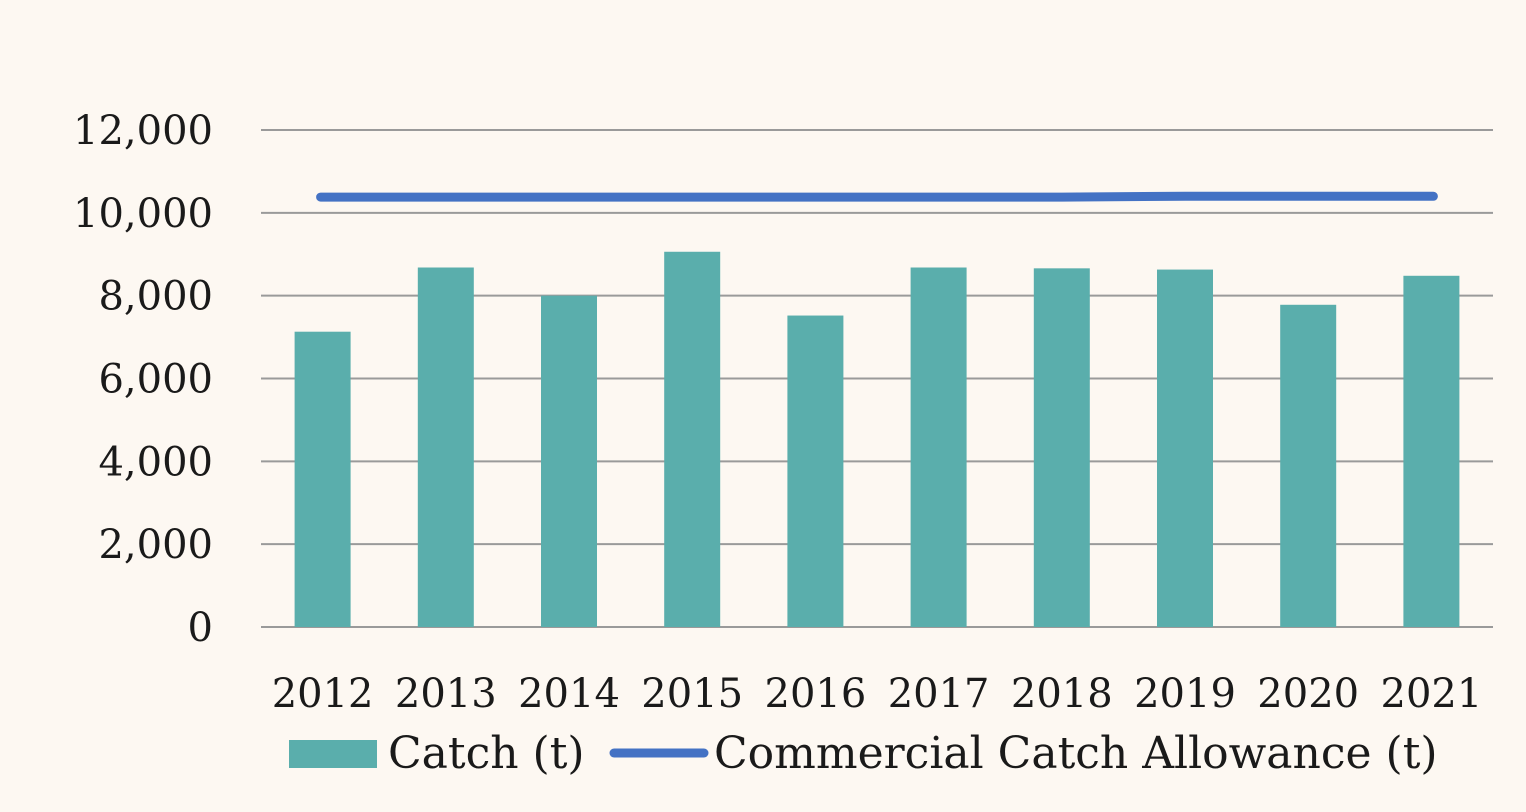  What do you see at coordinates (1076, 753) in the screenshot?
I see `legend-allowance-label: Commercial Catch Allowance (t)` at bounding box center [1076, 753].